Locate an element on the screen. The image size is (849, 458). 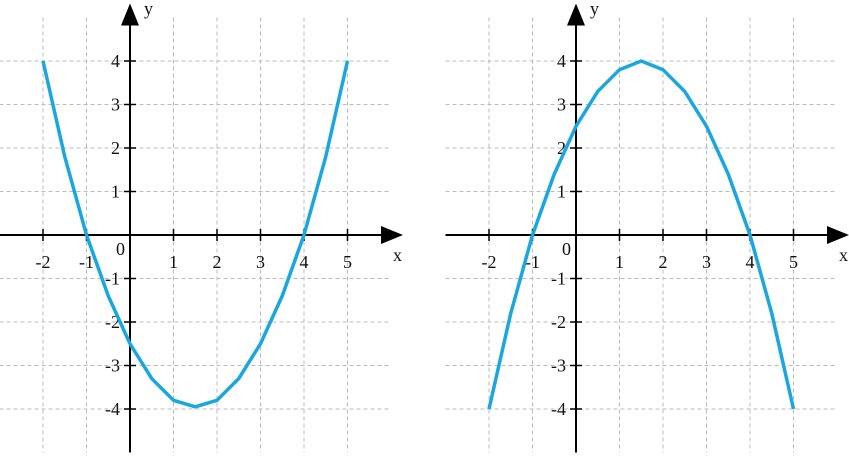
y-tick-label: 2 is located at coordinates (115, 148).